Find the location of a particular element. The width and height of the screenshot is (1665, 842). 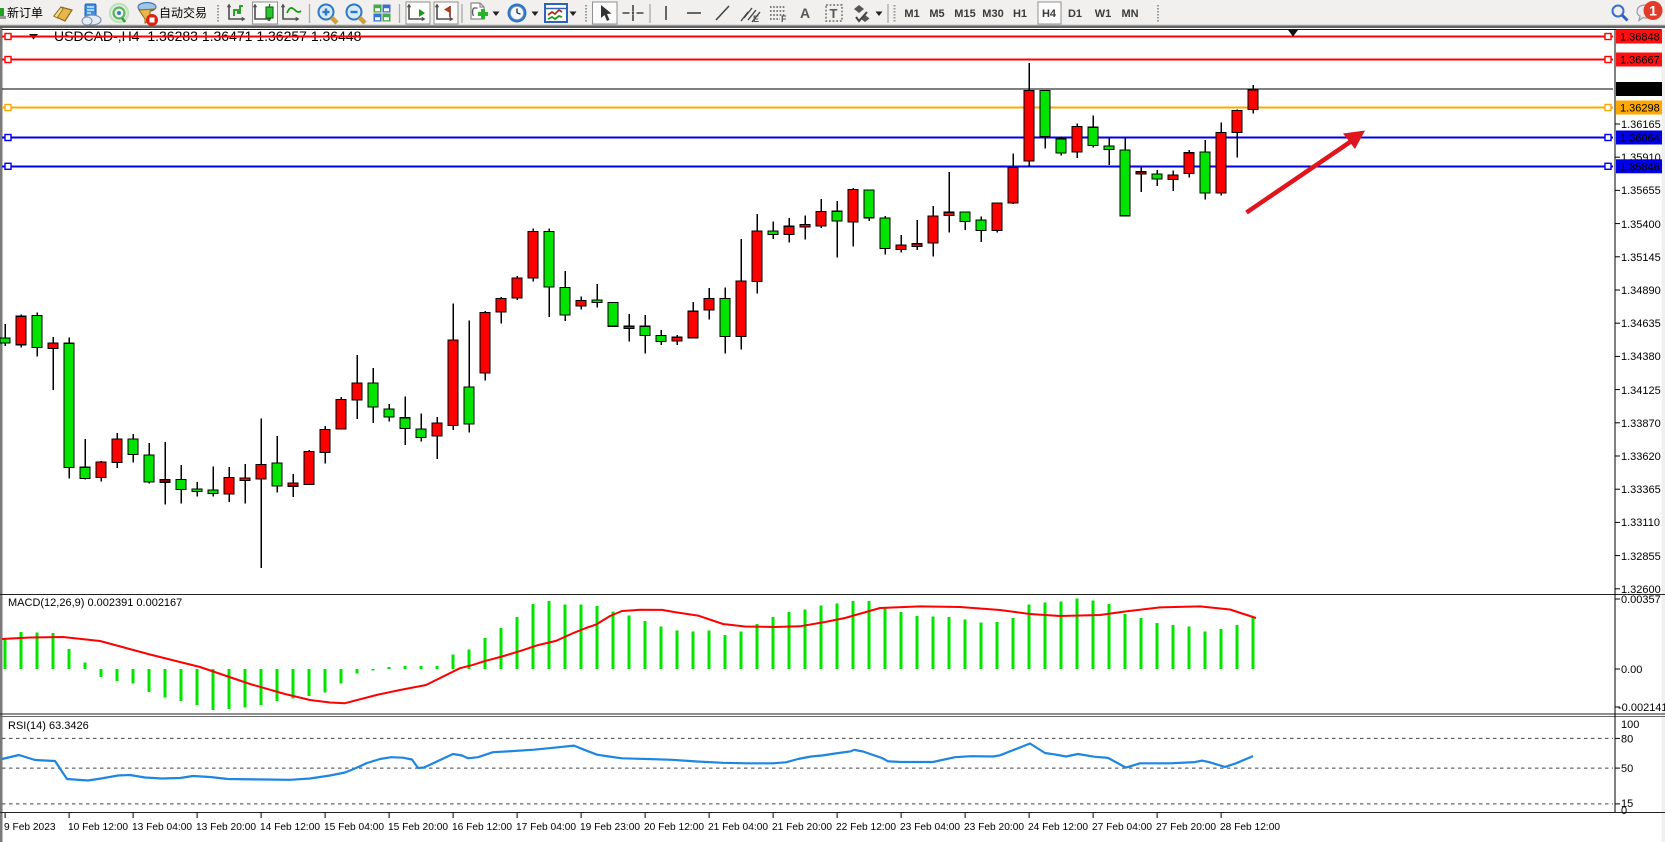

svg-text: H1 is located at coordinates (1020, 14).